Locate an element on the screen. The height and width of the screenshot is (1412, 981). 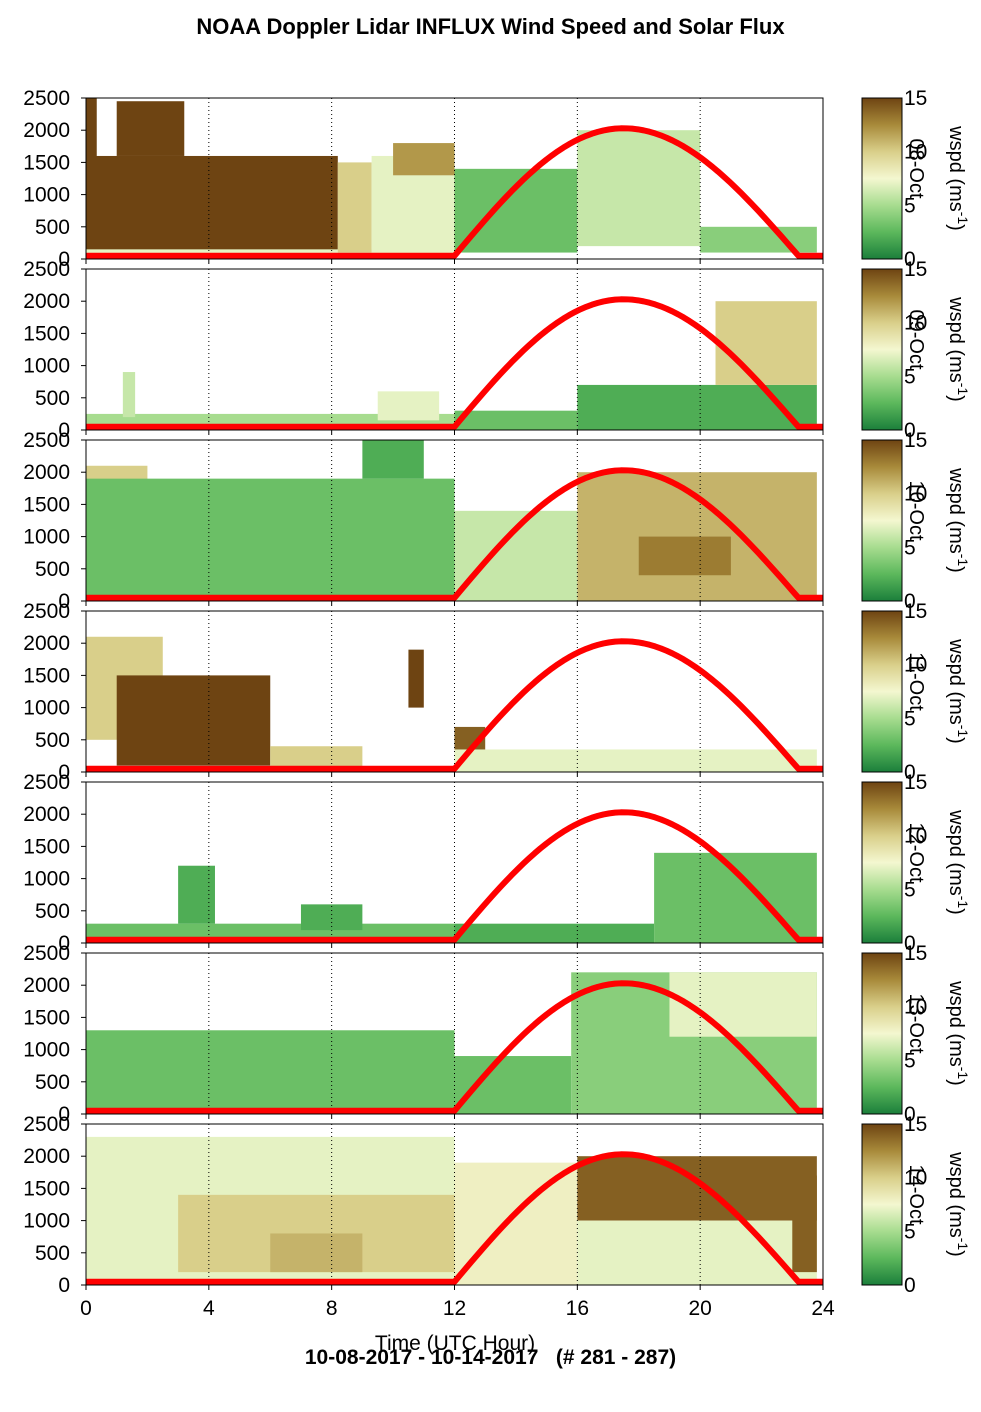
day-label: 08-Oct is located at coordinates (916, 168).